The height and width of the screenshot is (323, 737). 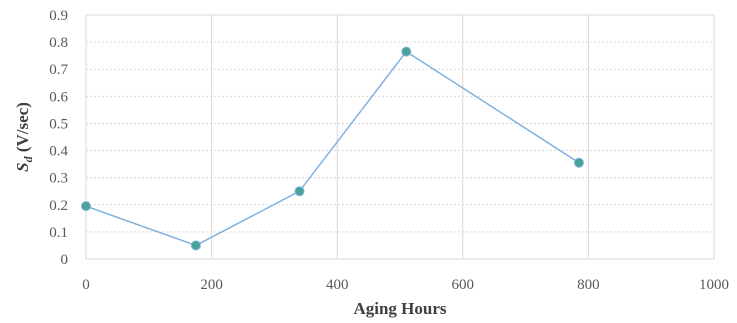 What do you see at coordinates (58, 233) in the screenshot?
I see `y-tick-label: 0.1` at bounding box center [58, 233].